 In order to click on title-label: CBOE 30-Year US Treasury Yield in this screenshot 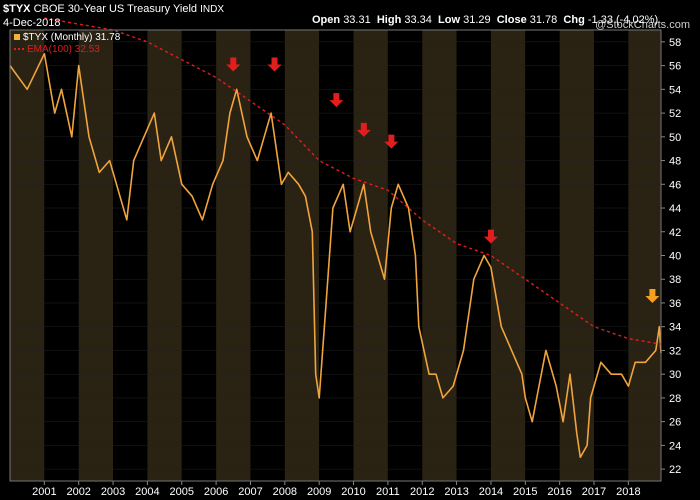, I will do `click(115, 9)`.